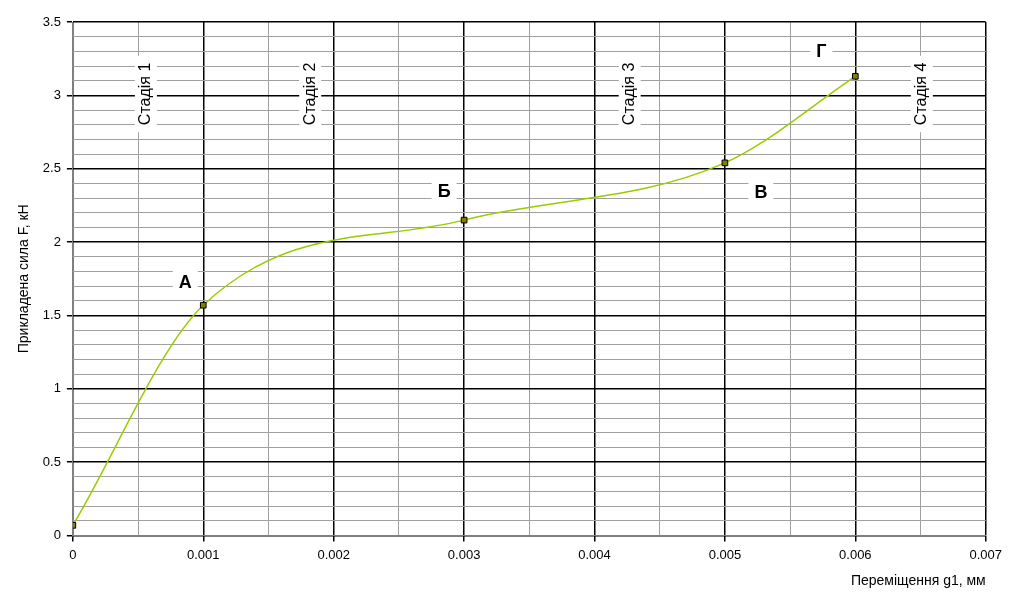 Image resolution: width=1026 pixels, height=610 pixels. Describe the element at coordinates (594, 554) in the screenshot. I see `x-tick-label: 0.004` at that location.